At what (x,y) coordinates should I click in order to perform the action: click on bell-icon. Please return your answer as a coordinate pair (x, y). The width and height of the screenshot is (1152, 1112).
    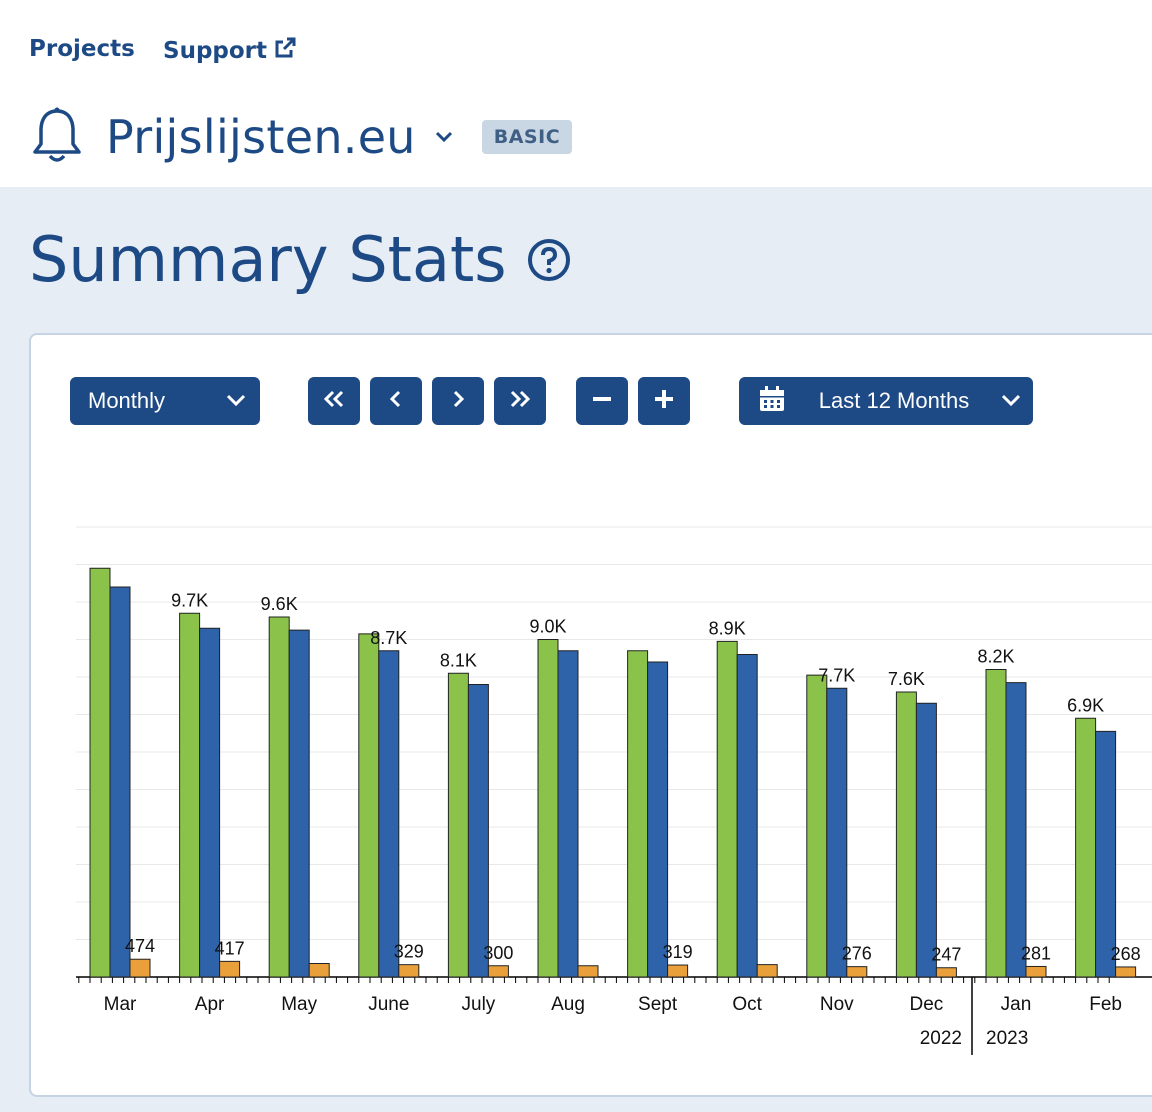
    Looking at the image, I should click on (57, 137).